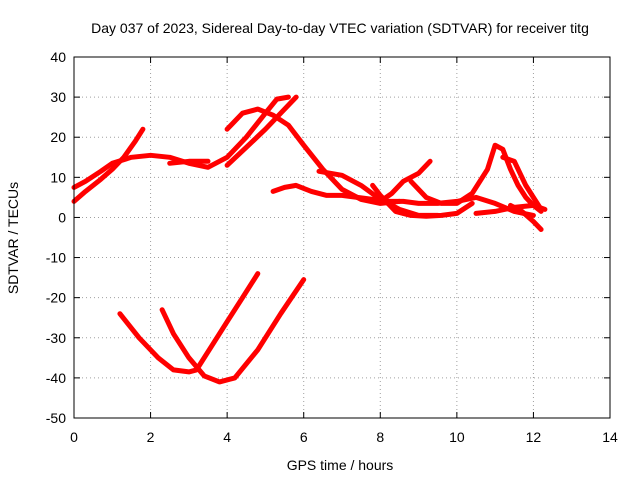 This screenshot has height=485, width=640. Describe the element at coordinates (610, 437) in the screenshot. I see `x-tick-label: 14` at that location.